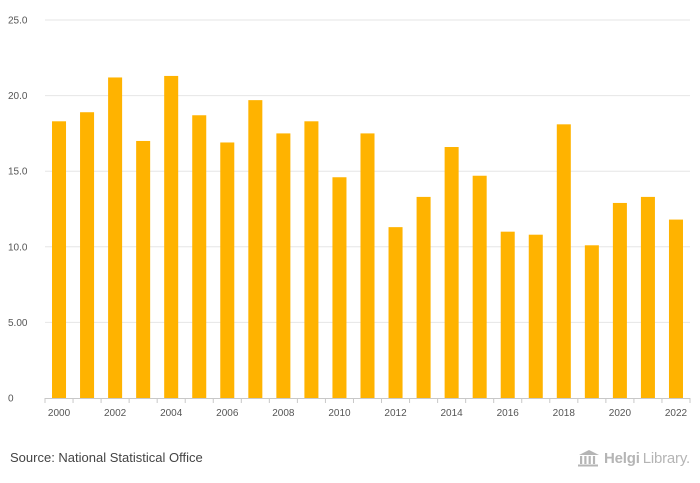  What do you see at coordinates (171, 413) in the screenshot?
I see `x-tick-label: 2004` at bounding box center [171, 413].